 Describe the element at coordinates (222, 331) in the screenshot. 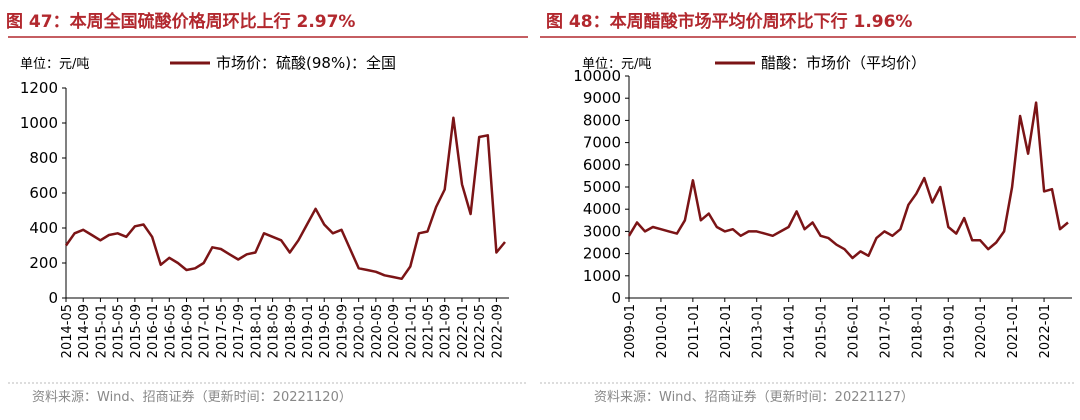

I see `x-tick-label: 2017-05` at that location.